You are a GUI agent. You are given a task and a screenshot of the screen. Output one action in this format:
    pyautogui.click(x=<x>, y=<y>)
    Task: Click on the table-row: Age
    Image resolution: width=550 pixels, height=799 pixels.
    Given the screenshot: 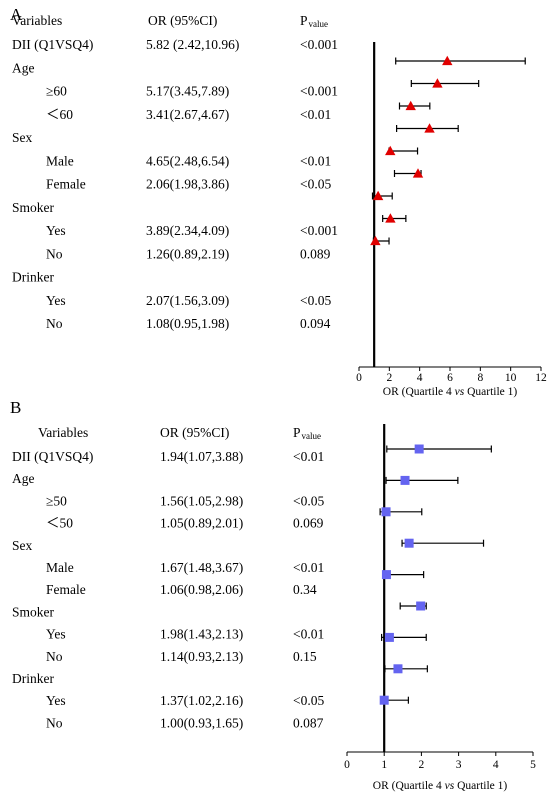 What is the action you would take?
    pyautogui.click(x=23, y=67)
    